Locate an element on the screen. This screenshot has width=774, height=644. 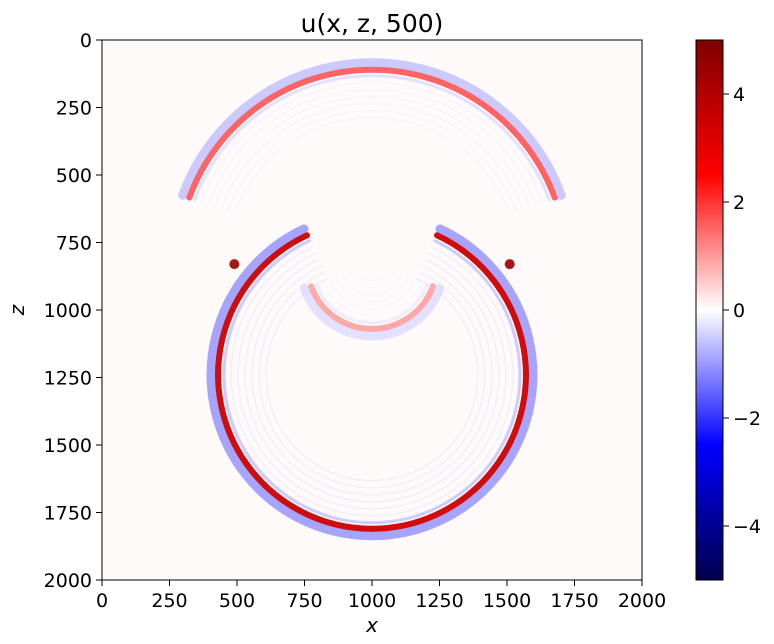
y-tick-label: 1250 is located at coordinates (68, 379).